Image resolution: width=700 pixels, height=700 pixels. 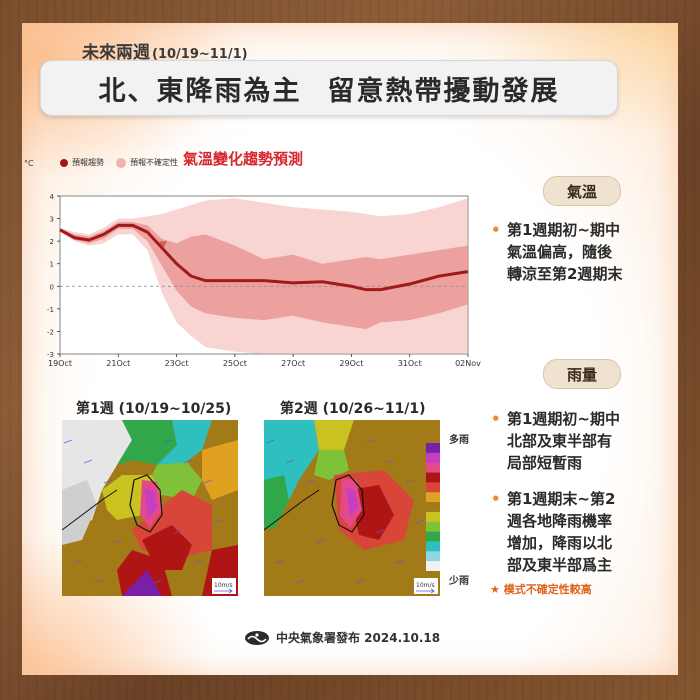 I want to click on legend-uncertainty-marker, so click(x=121, y=162).